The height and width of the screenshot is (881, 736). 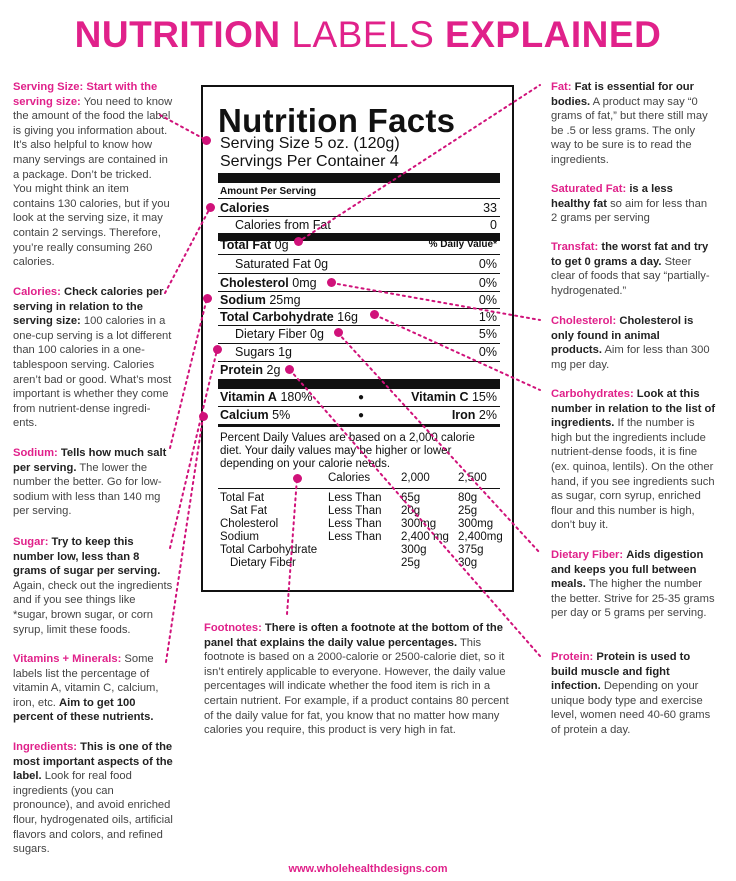 I want to click on row-total-carbohydrate: Total Carbohydrate 16g, so click(x=289, y=317).